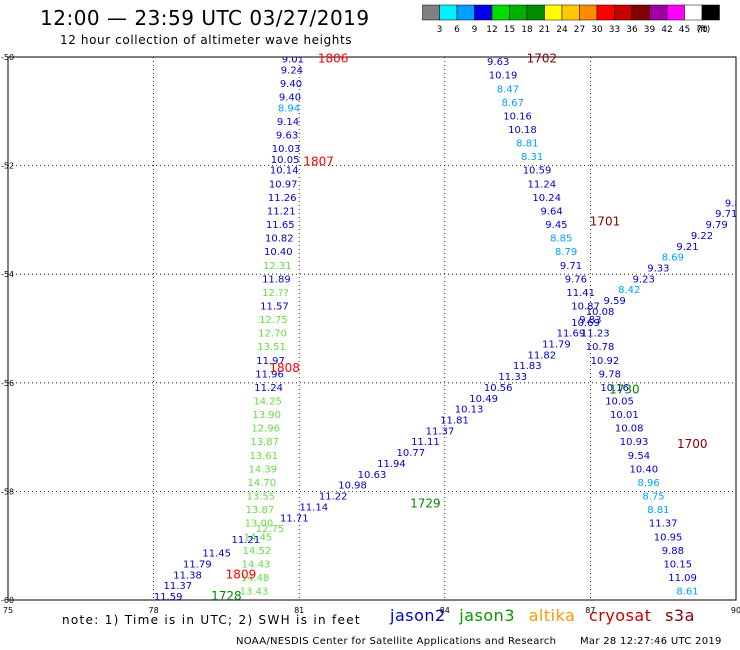  I want to click on wave-height-point: 9.40, so click(290, 97).